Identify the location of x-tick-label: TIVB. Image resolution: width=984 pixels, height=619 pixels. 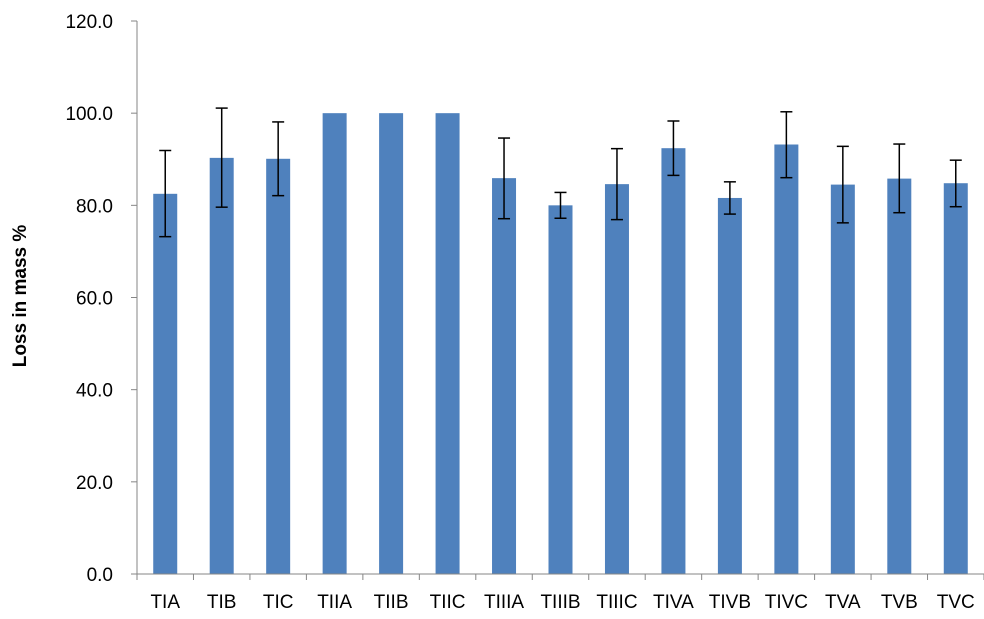
(730, 602).